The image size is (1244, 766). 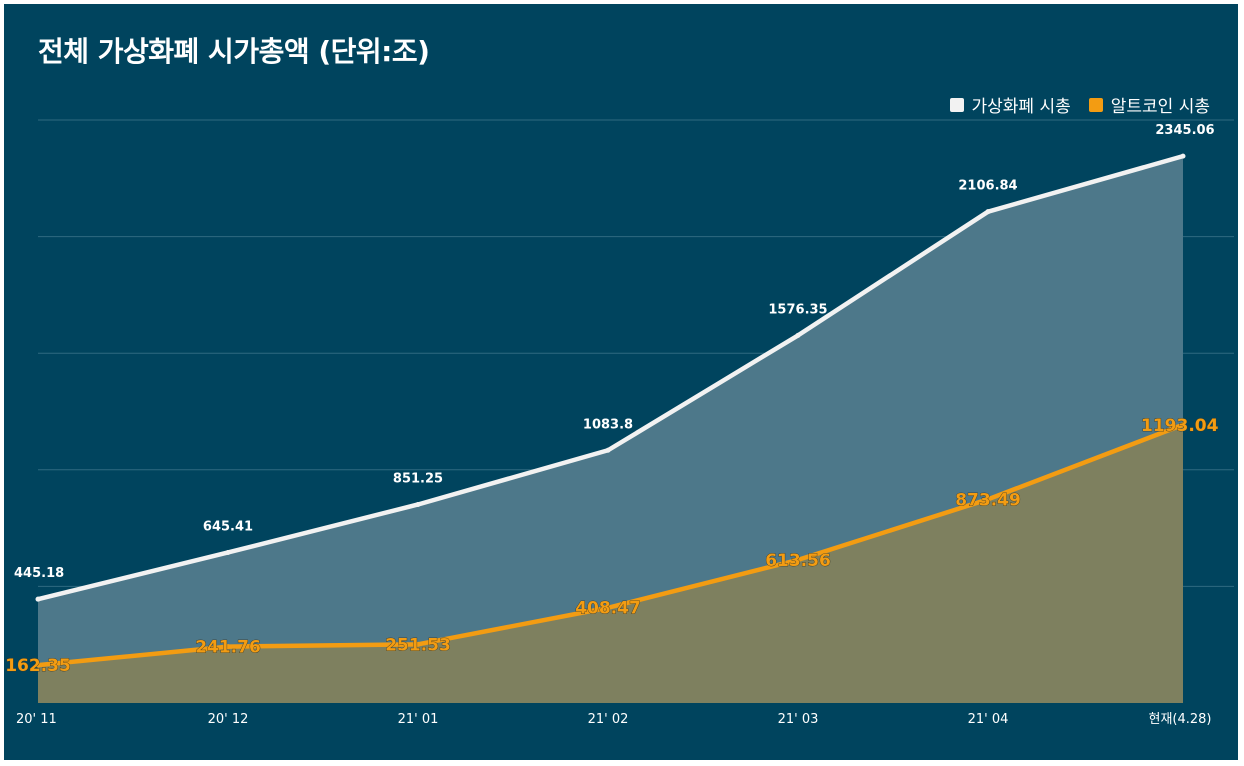 I want to click on data-label-alt-1: 241.76, so click(x=228, y=648).